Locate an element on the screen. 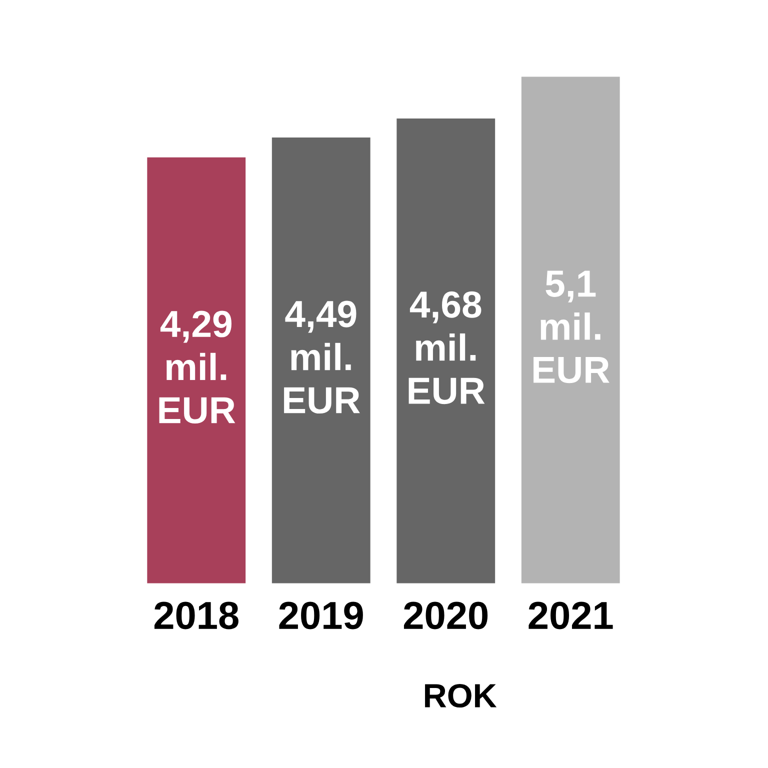 This screenshot has width=768, height=768. x-tick-label: 2021 is located at coordinates (570, 616).